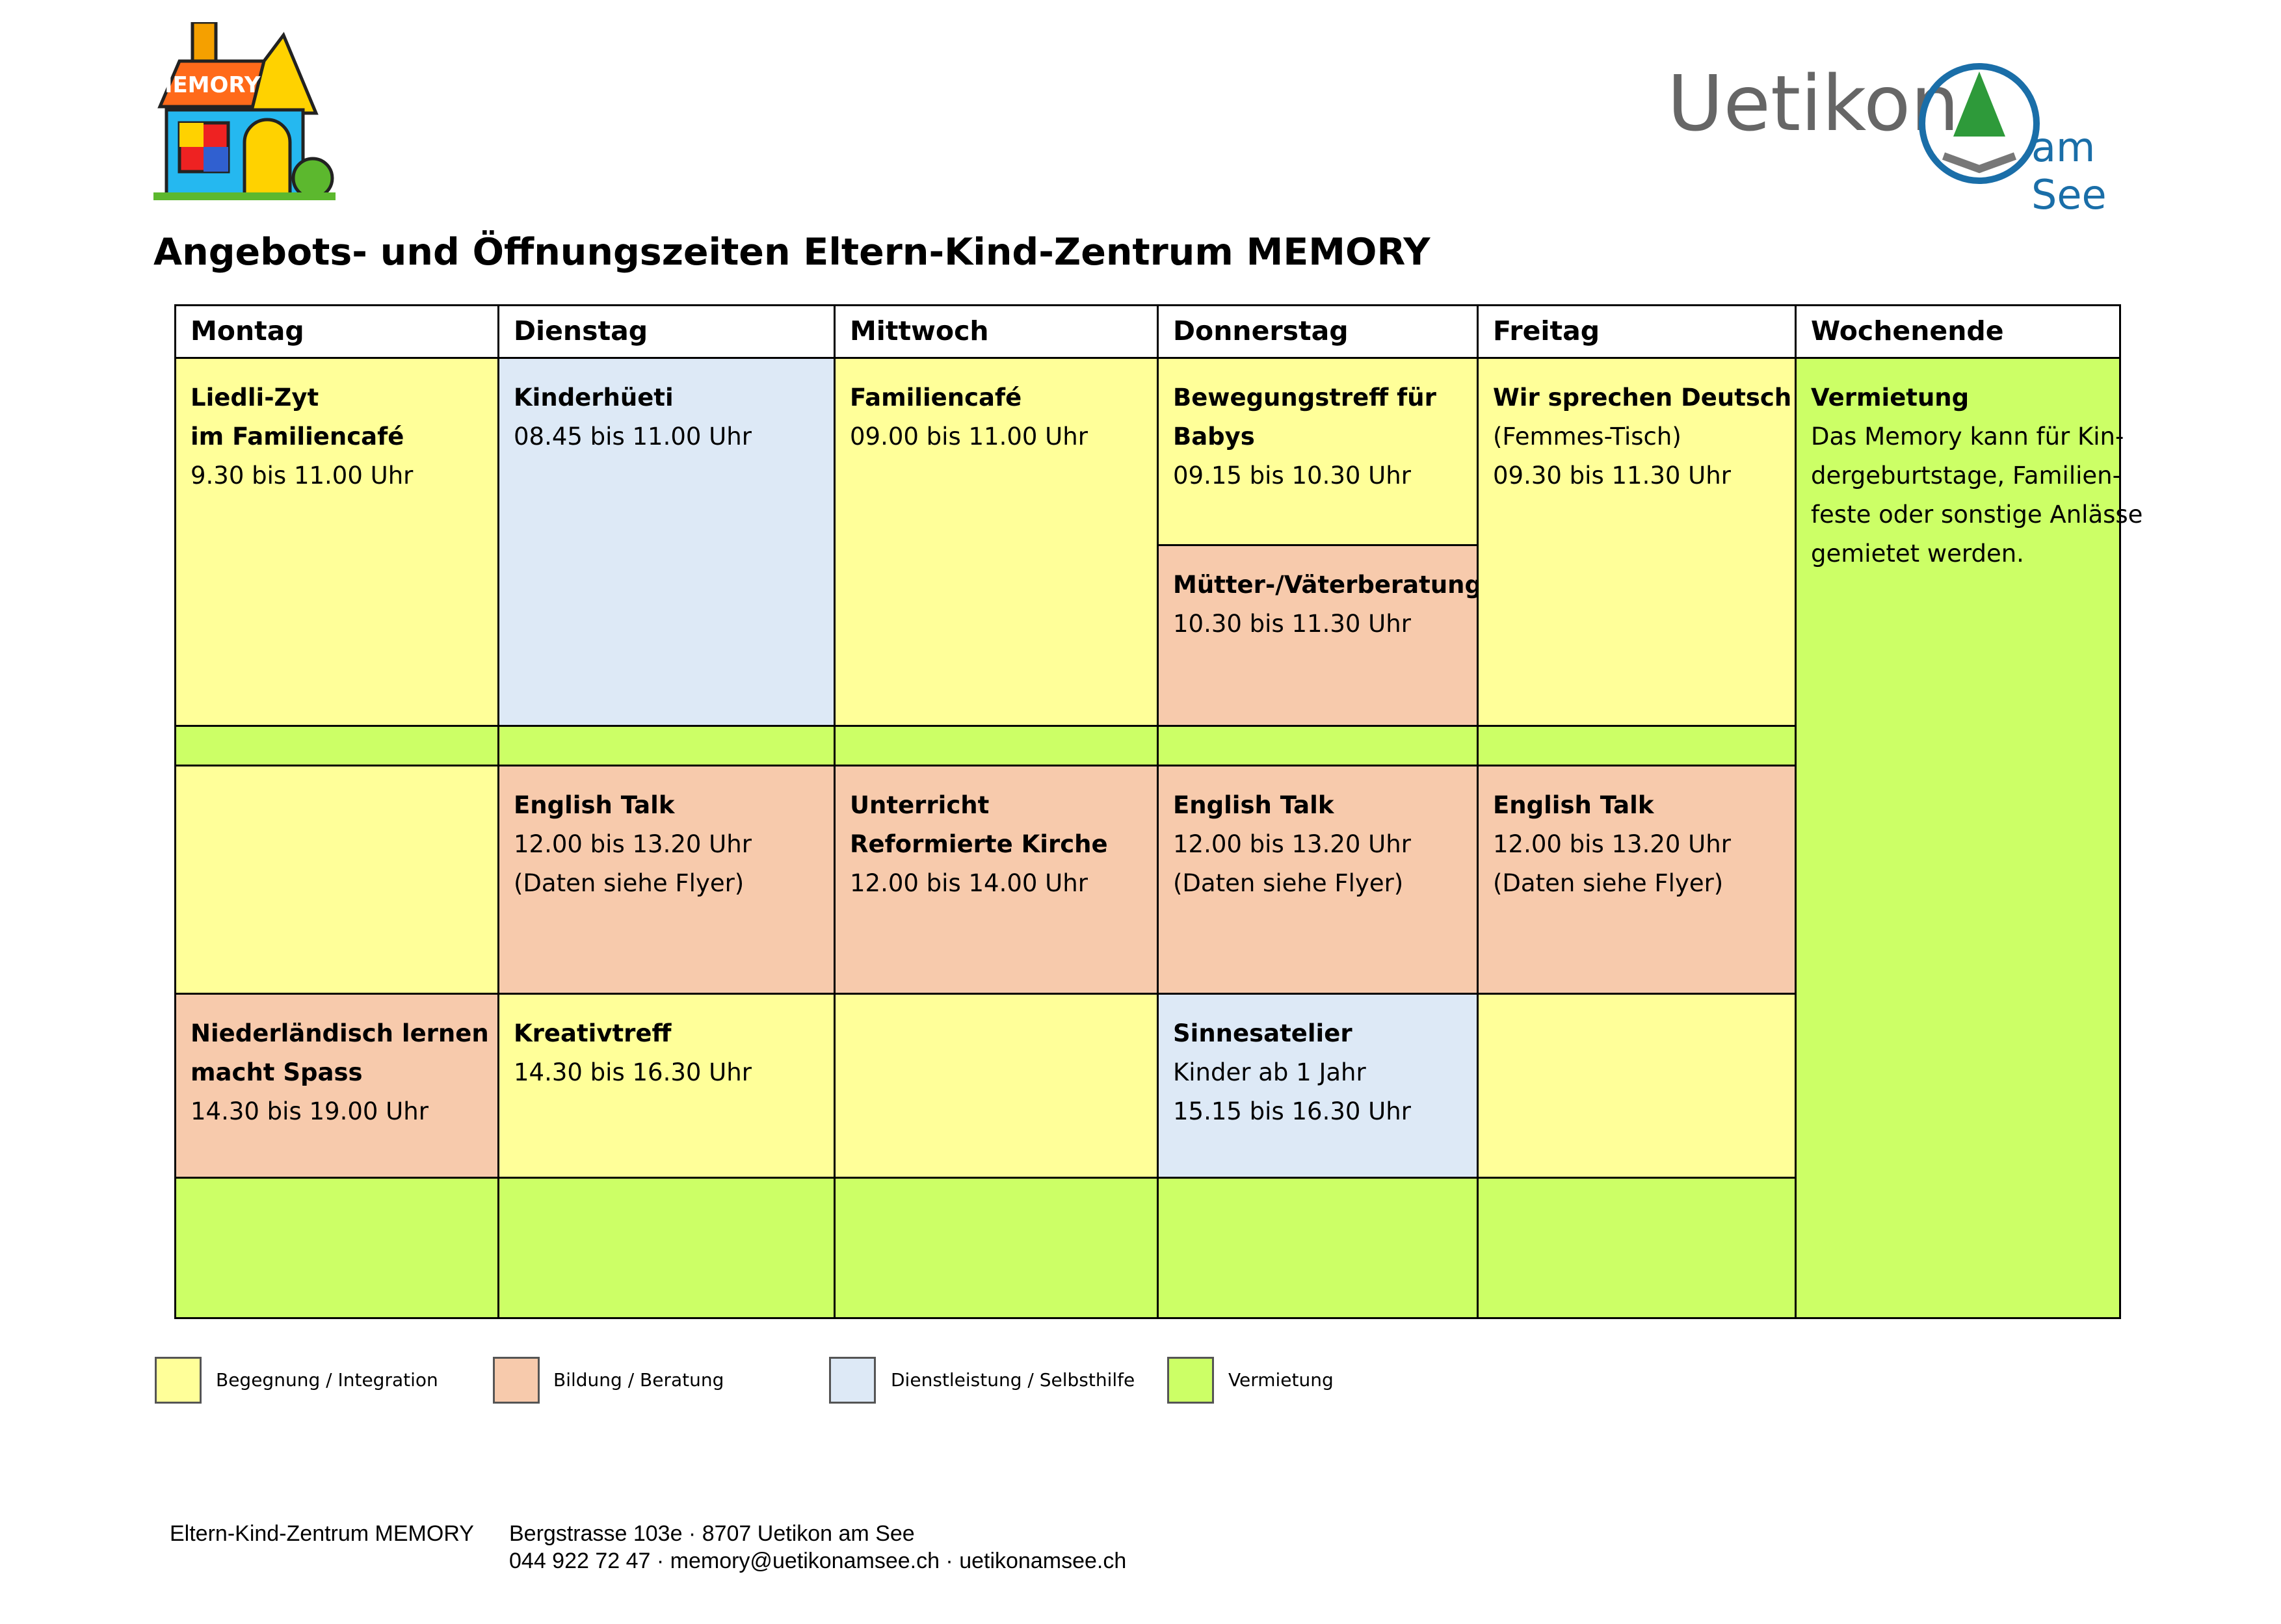  Describe the element at coordinates (979, 844) in the screenshot. I see `cell-title: Reformierte Kirche` at that location.